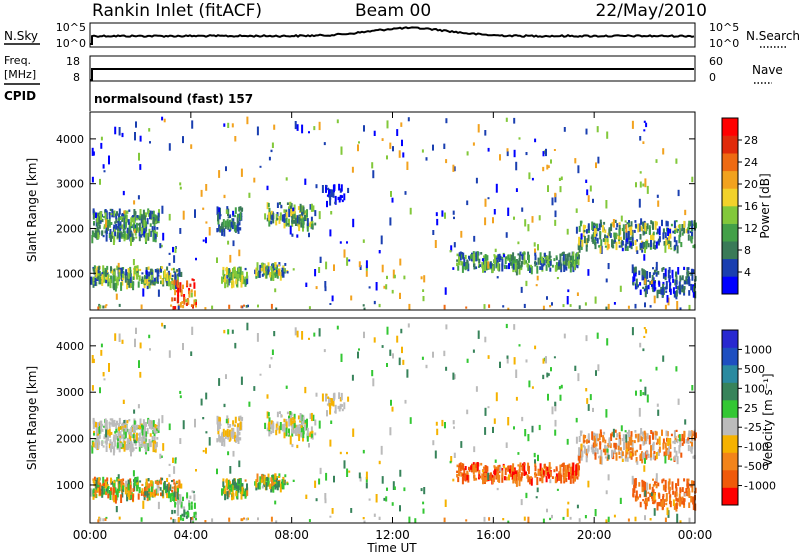  I want to click on freq-tick-bottom: 8, so click(76, 77).